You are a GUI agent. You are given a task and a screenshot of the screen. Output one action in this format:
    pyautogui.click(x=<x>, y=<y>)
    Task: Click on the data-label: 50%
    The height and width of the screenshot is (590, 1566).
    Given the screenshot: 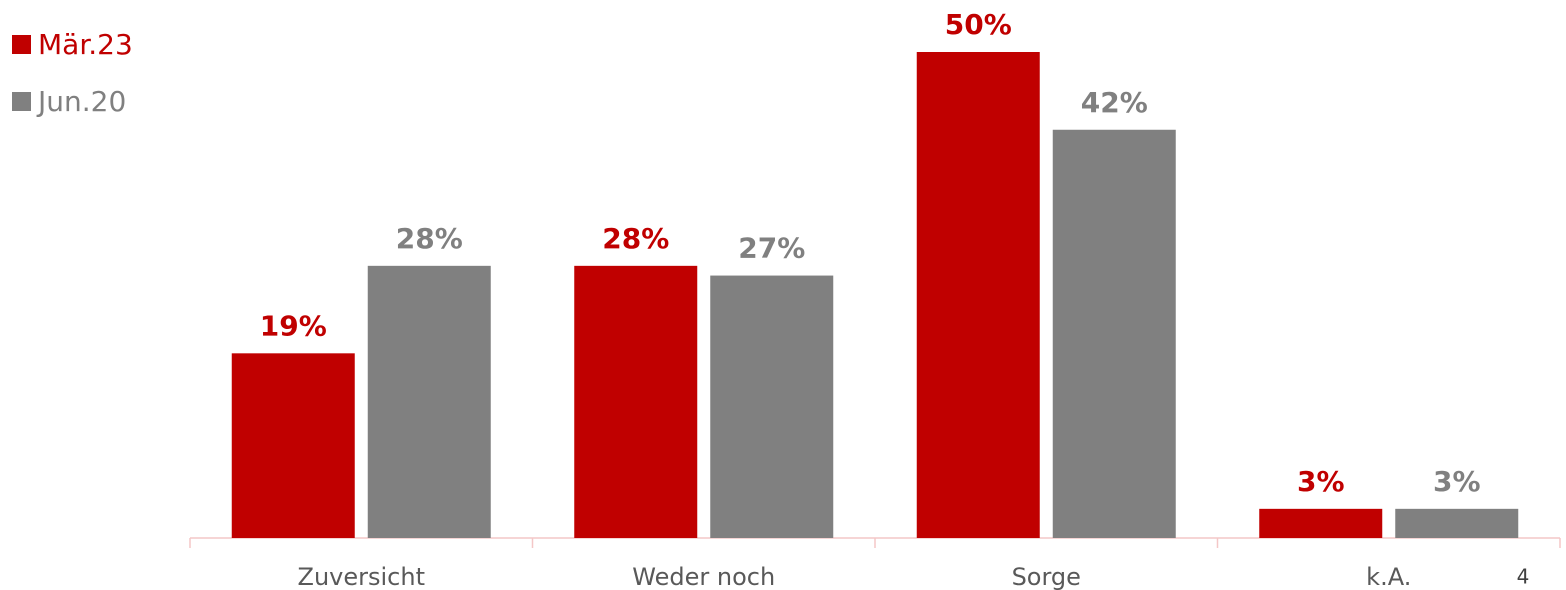 What is the action you would take?
    pyautogui.click(x=978, y=24)
    